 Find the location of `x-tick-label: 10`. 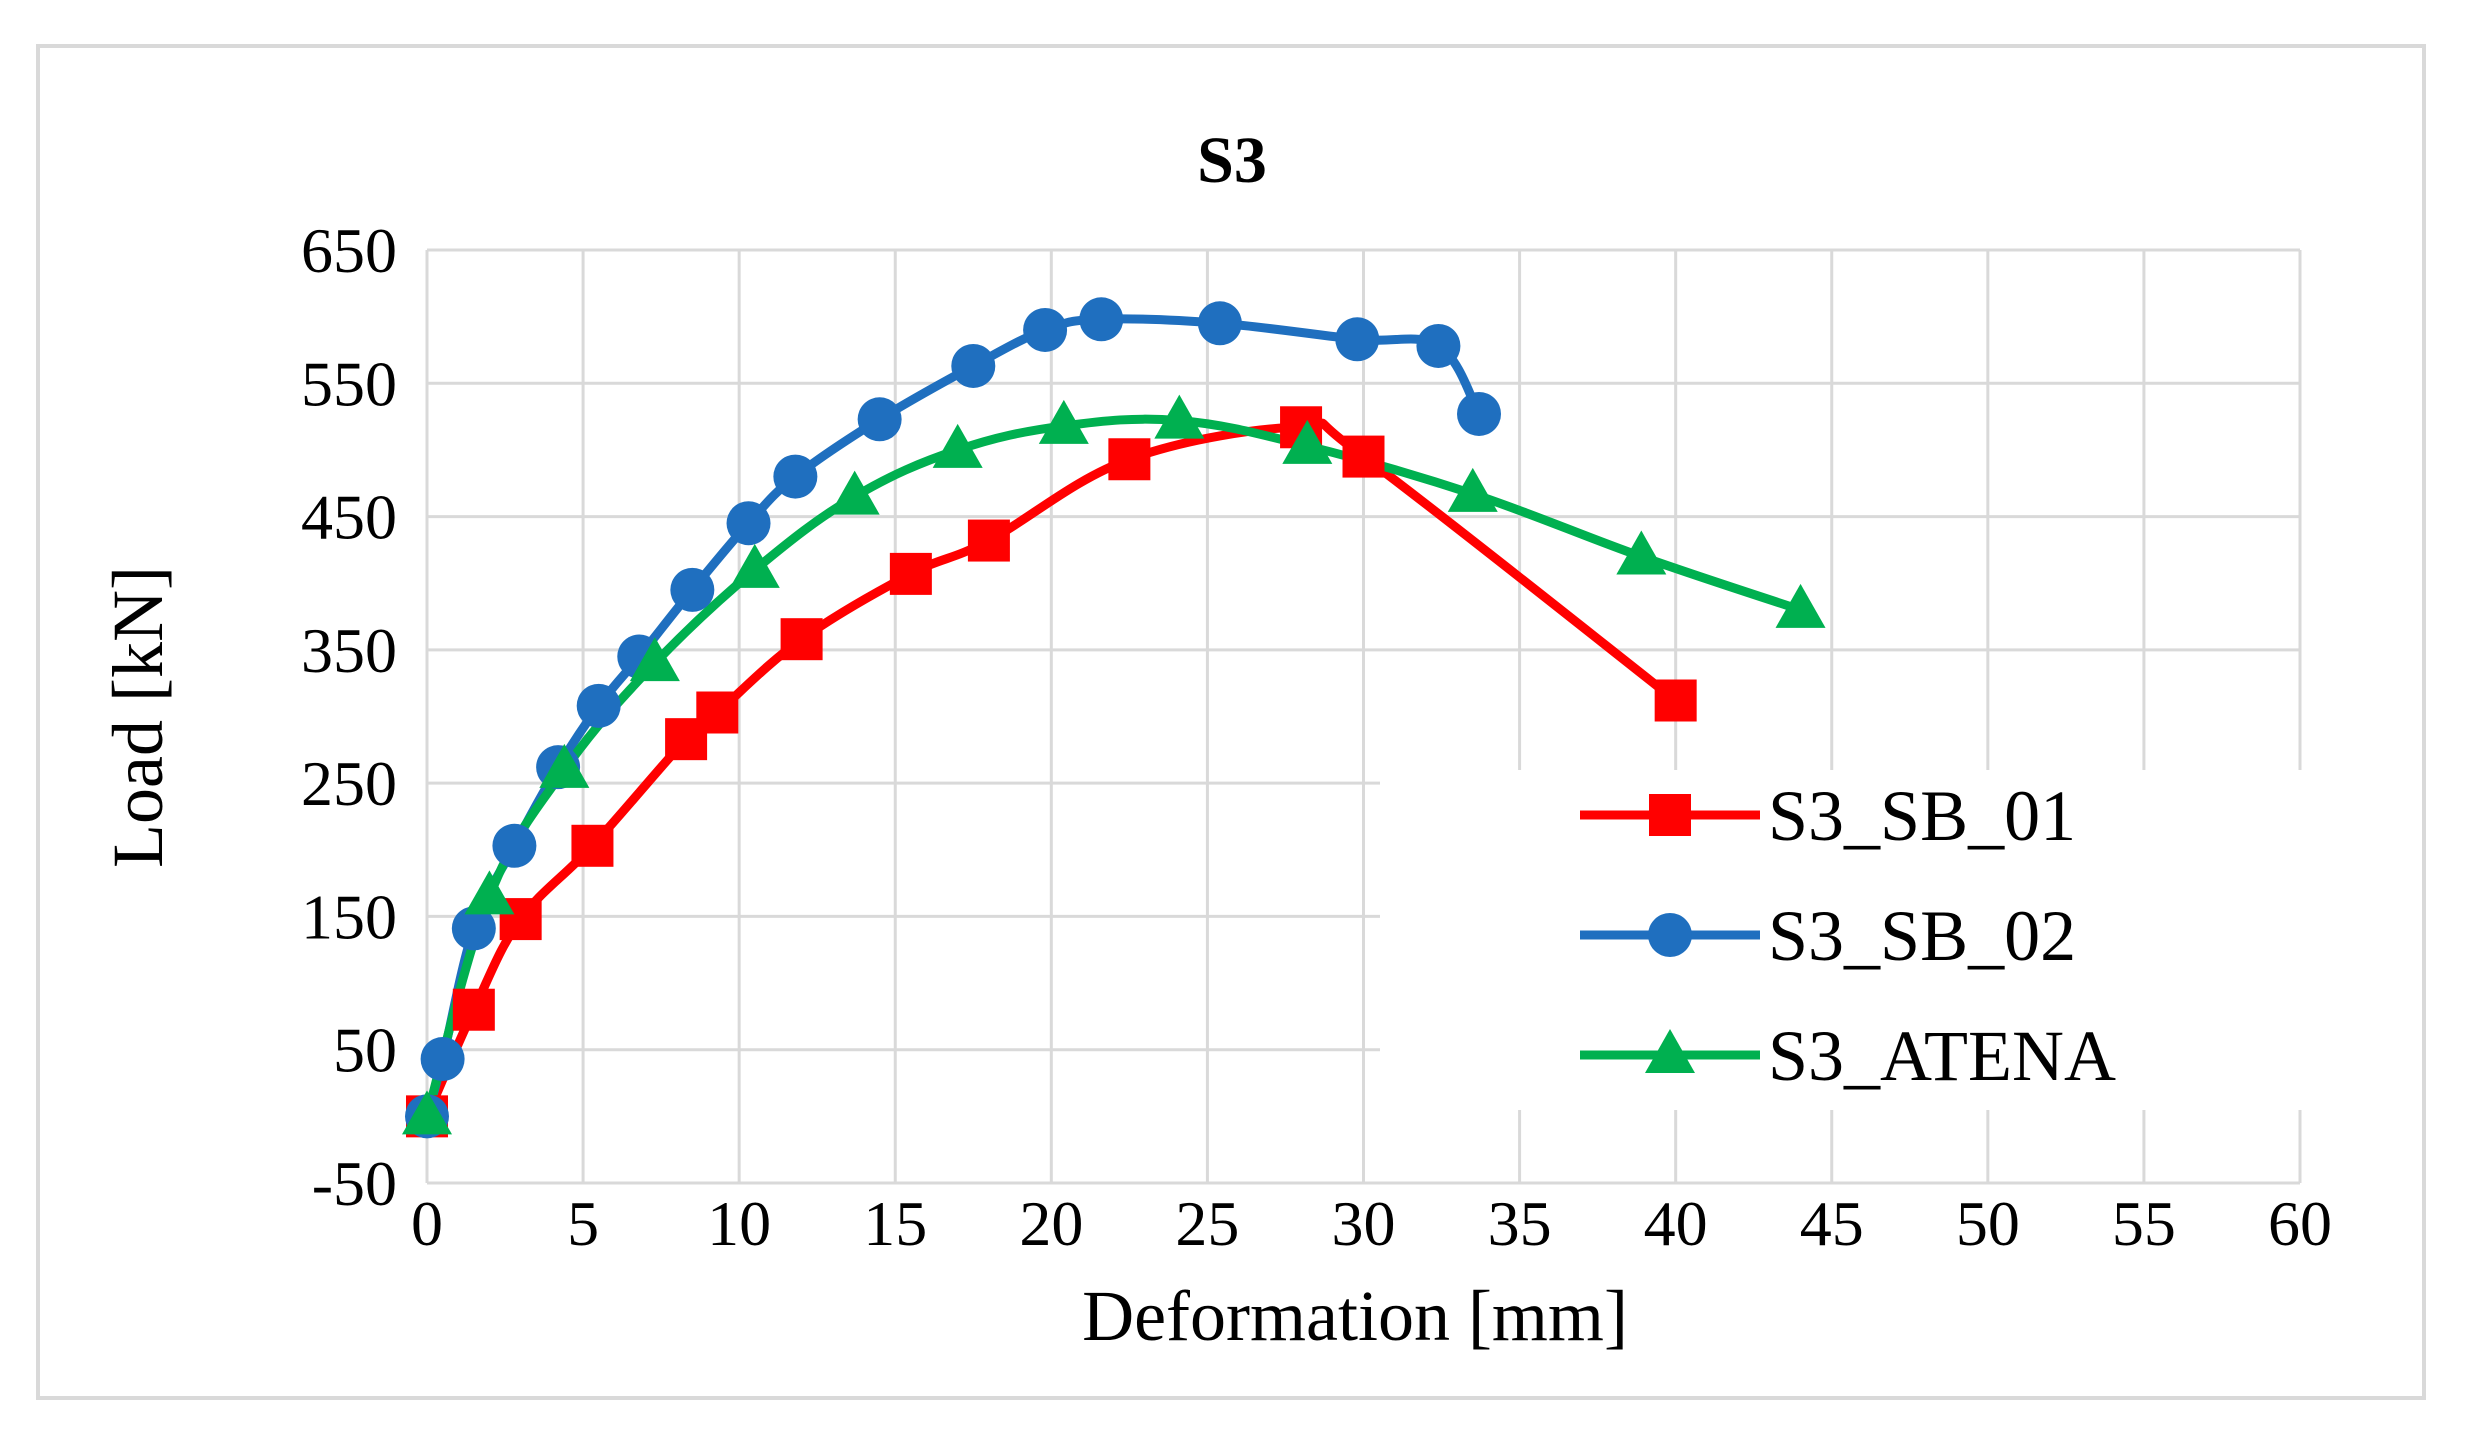

x-tick-label: 10 is located at coordinates (739, 1223).